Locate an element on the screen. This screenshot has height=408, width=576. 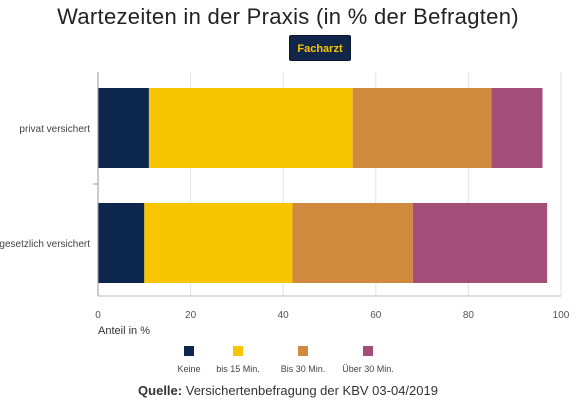
source-text: Versichertenbefragung der KBV 03-04/2019 is located at coordinates (311, 390).